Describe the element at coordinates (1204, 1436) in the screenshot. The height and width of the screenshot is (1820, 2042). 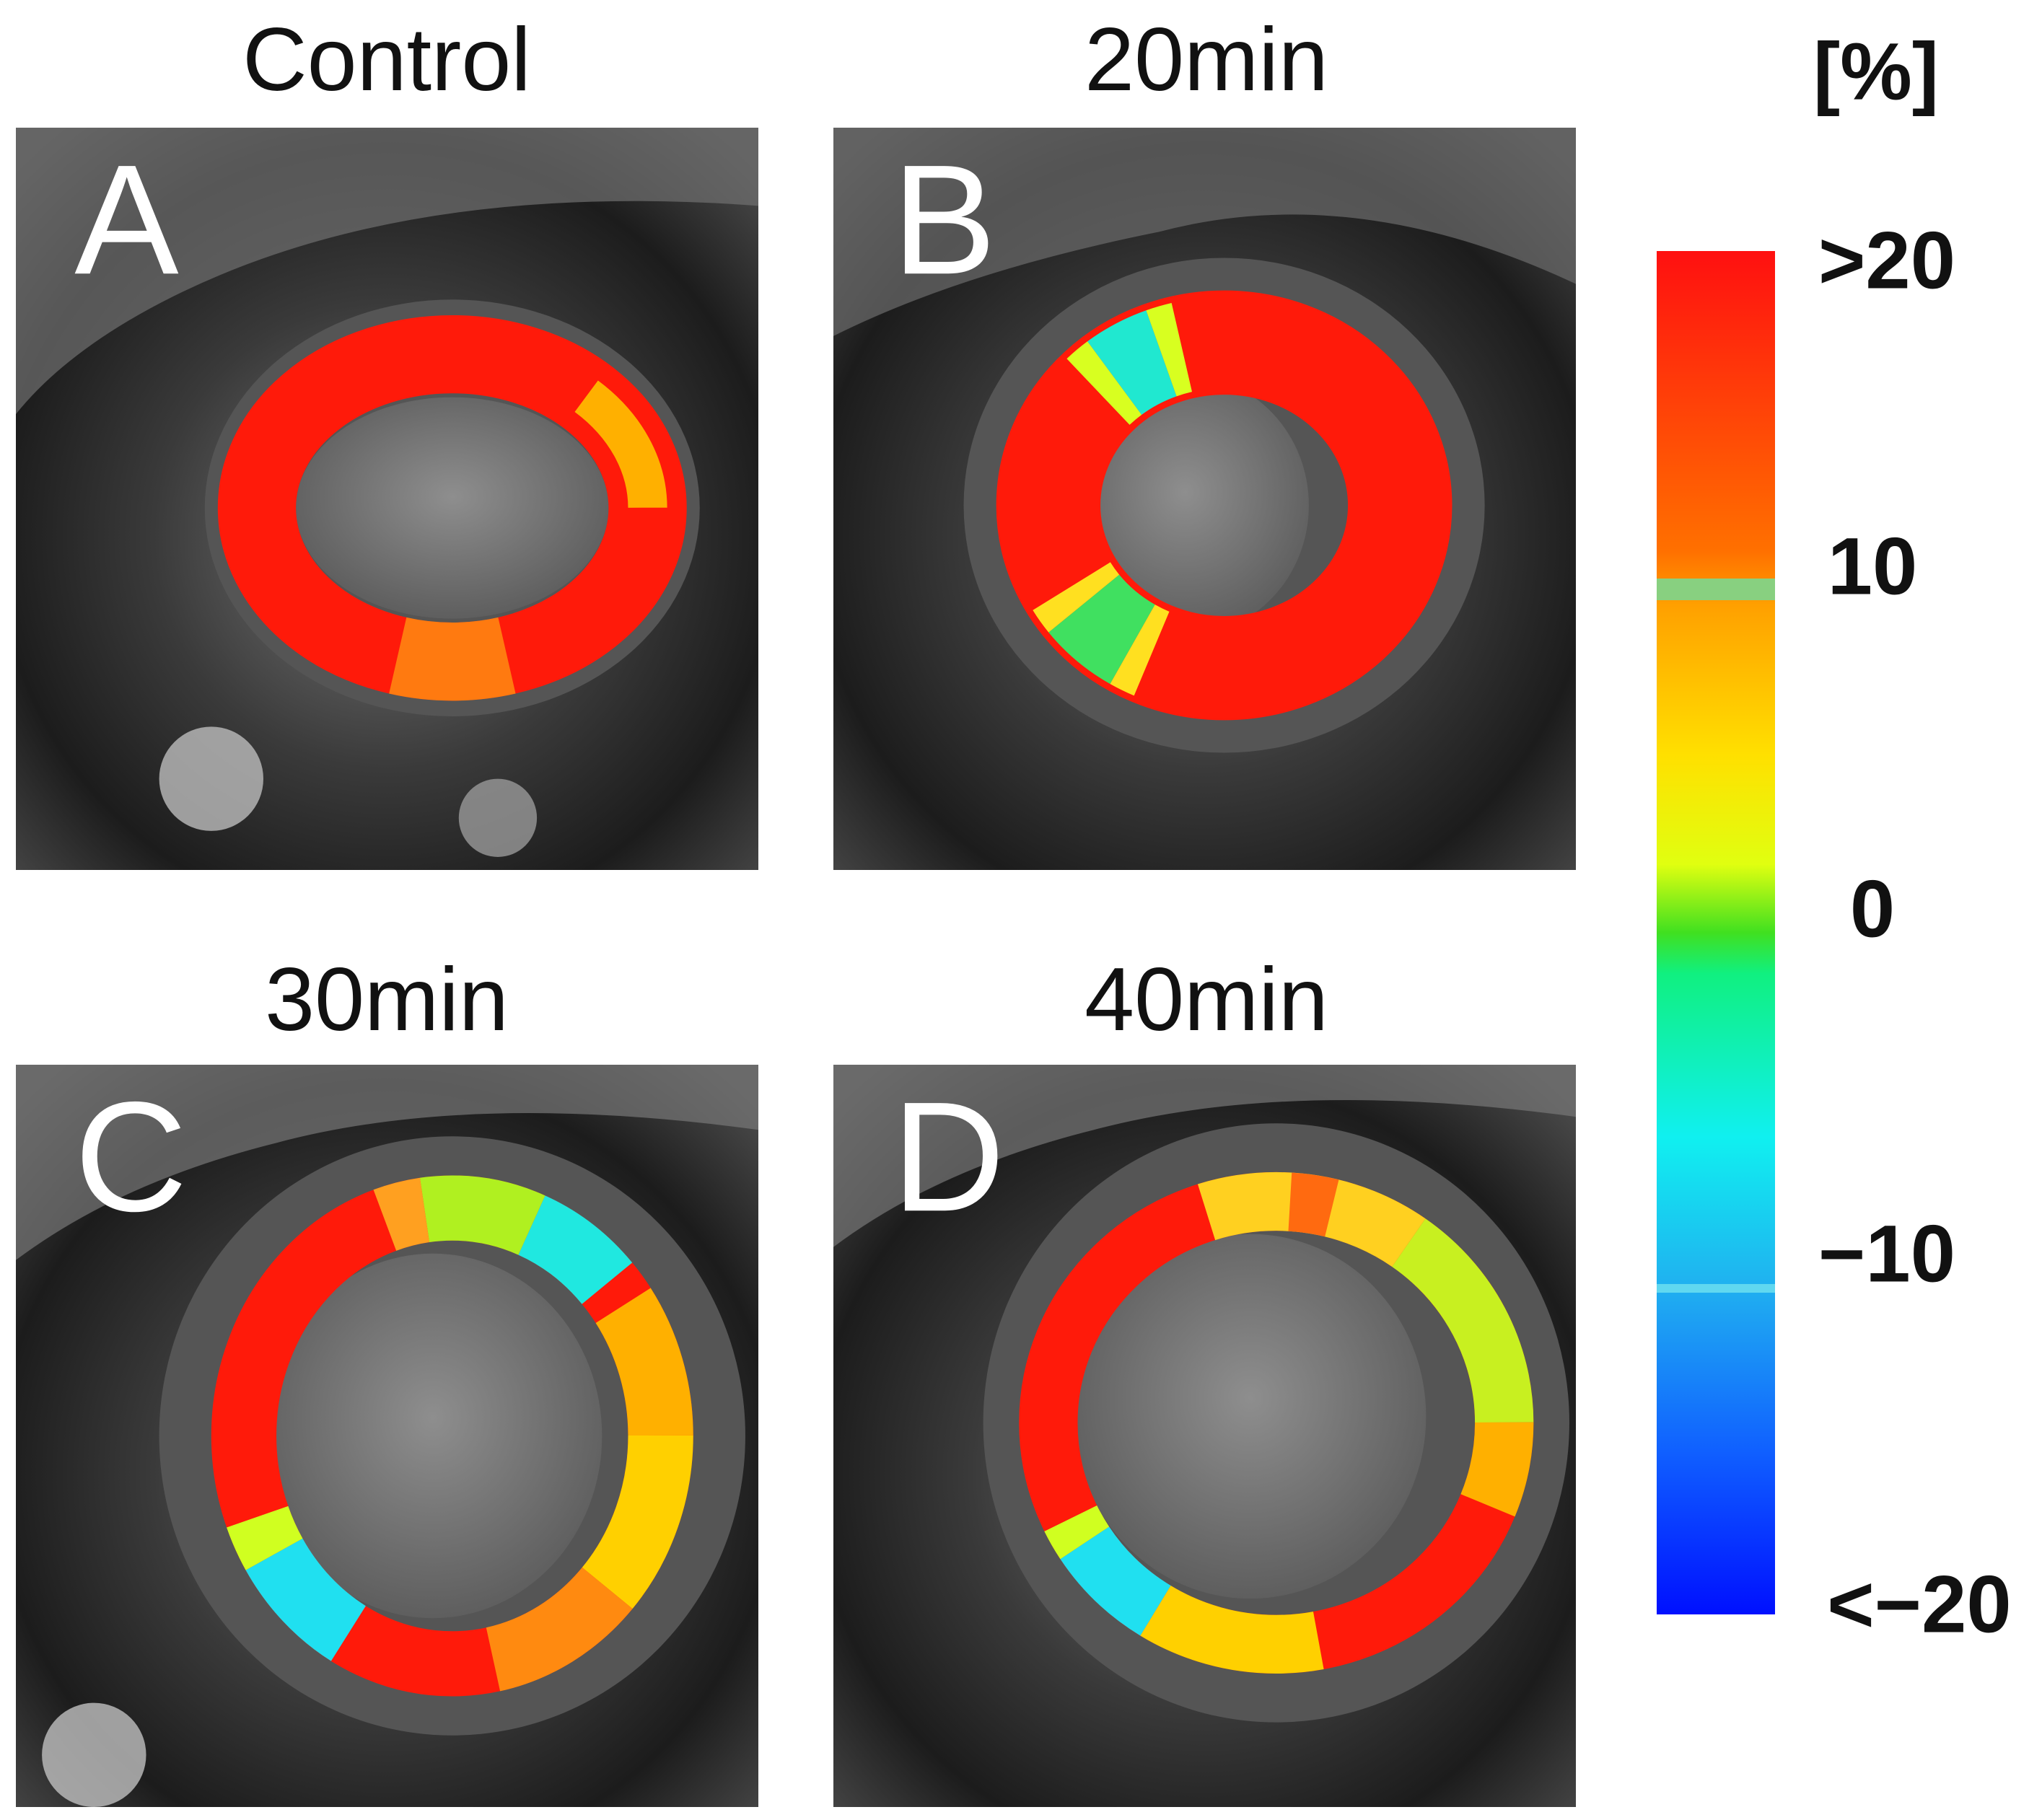
I see `mri-image: D` at that location.